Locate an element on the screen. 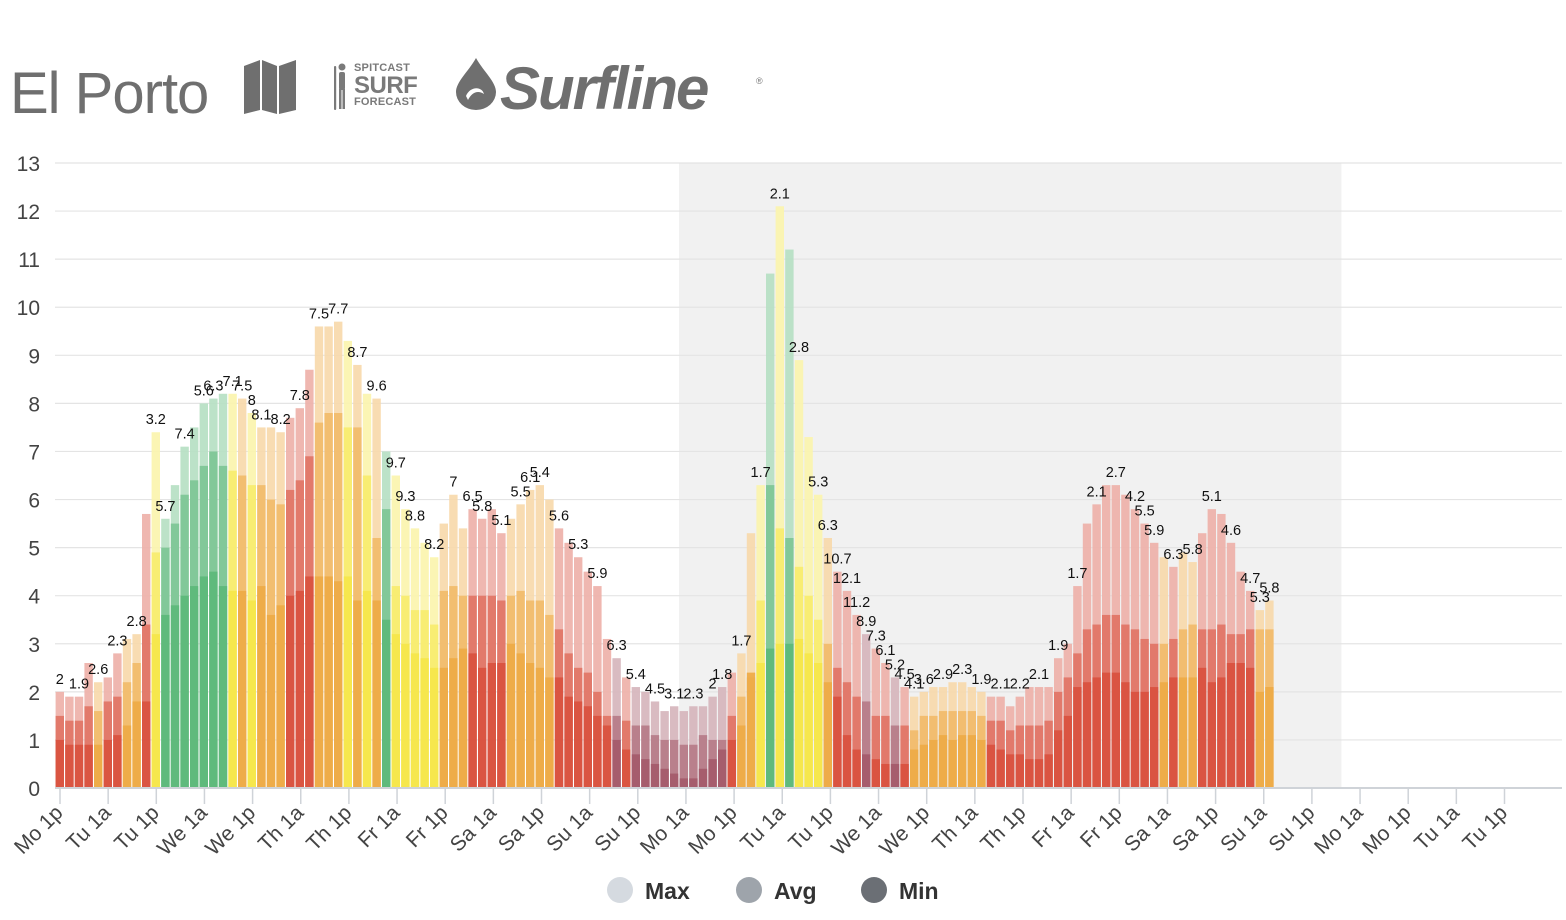 The image size is (1566, 920). spitcast-logo: SPITCAST SURF FORECAST is located at coordinates (382, 87).